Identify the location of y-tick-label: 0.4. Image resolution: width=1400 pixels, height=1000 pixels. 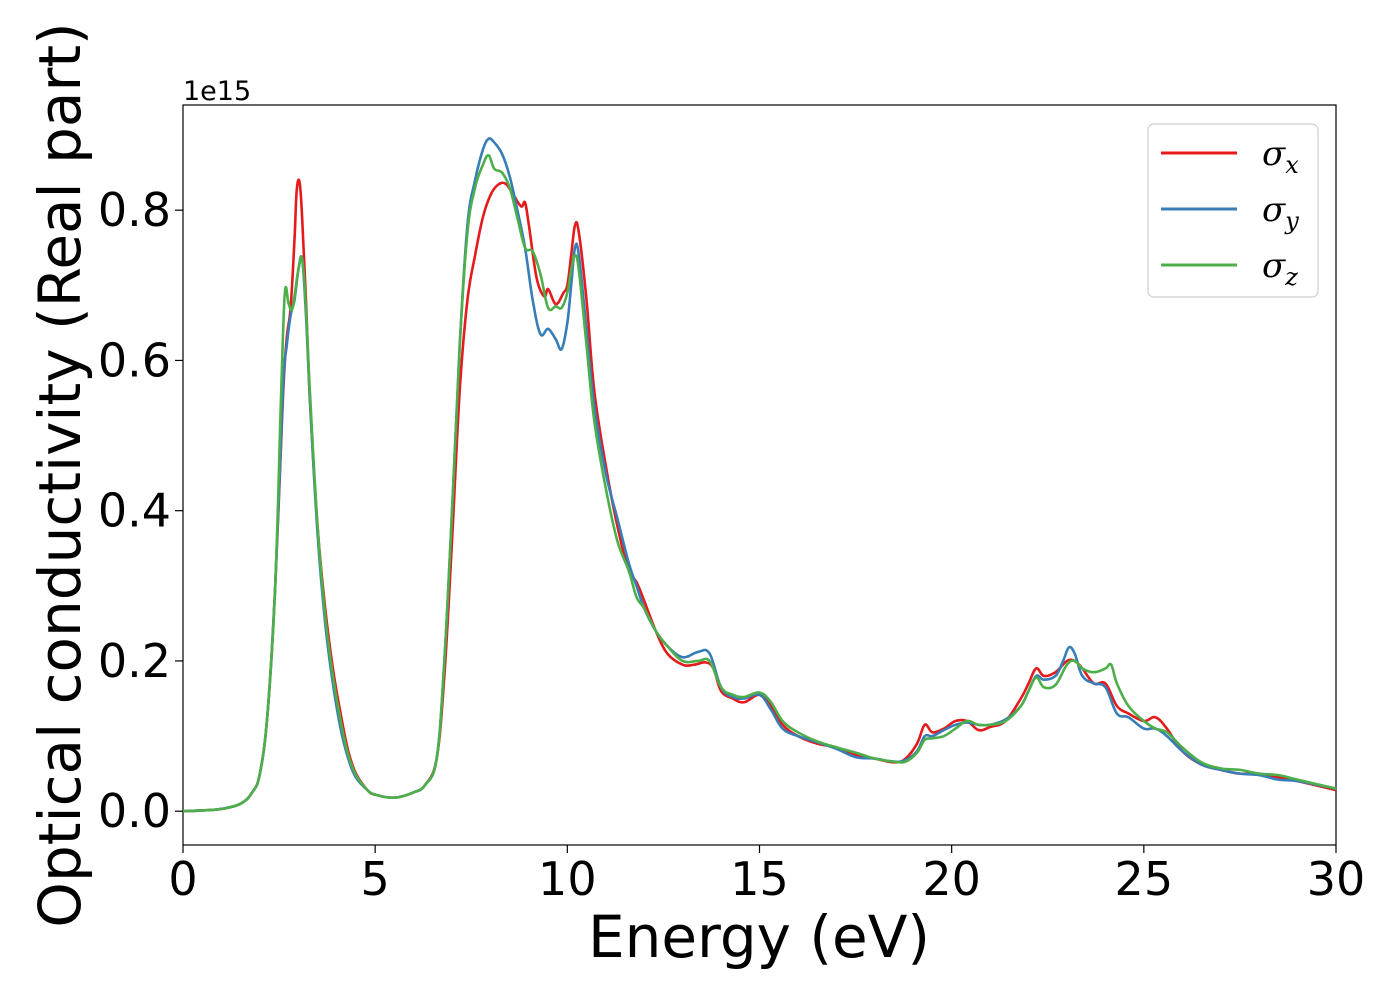
(134, 511).